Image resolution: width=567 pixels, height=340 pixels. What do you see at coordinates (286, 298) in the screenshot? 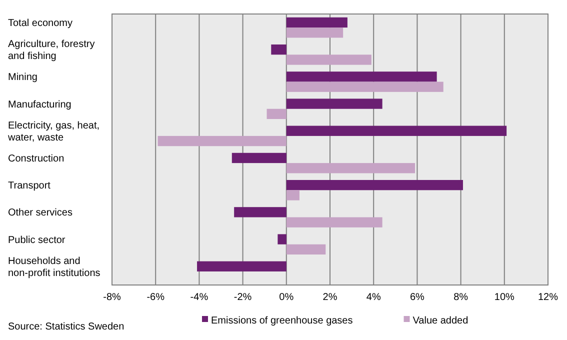
I see `x-tick-label: 0%` at bounding box center [286, 298].